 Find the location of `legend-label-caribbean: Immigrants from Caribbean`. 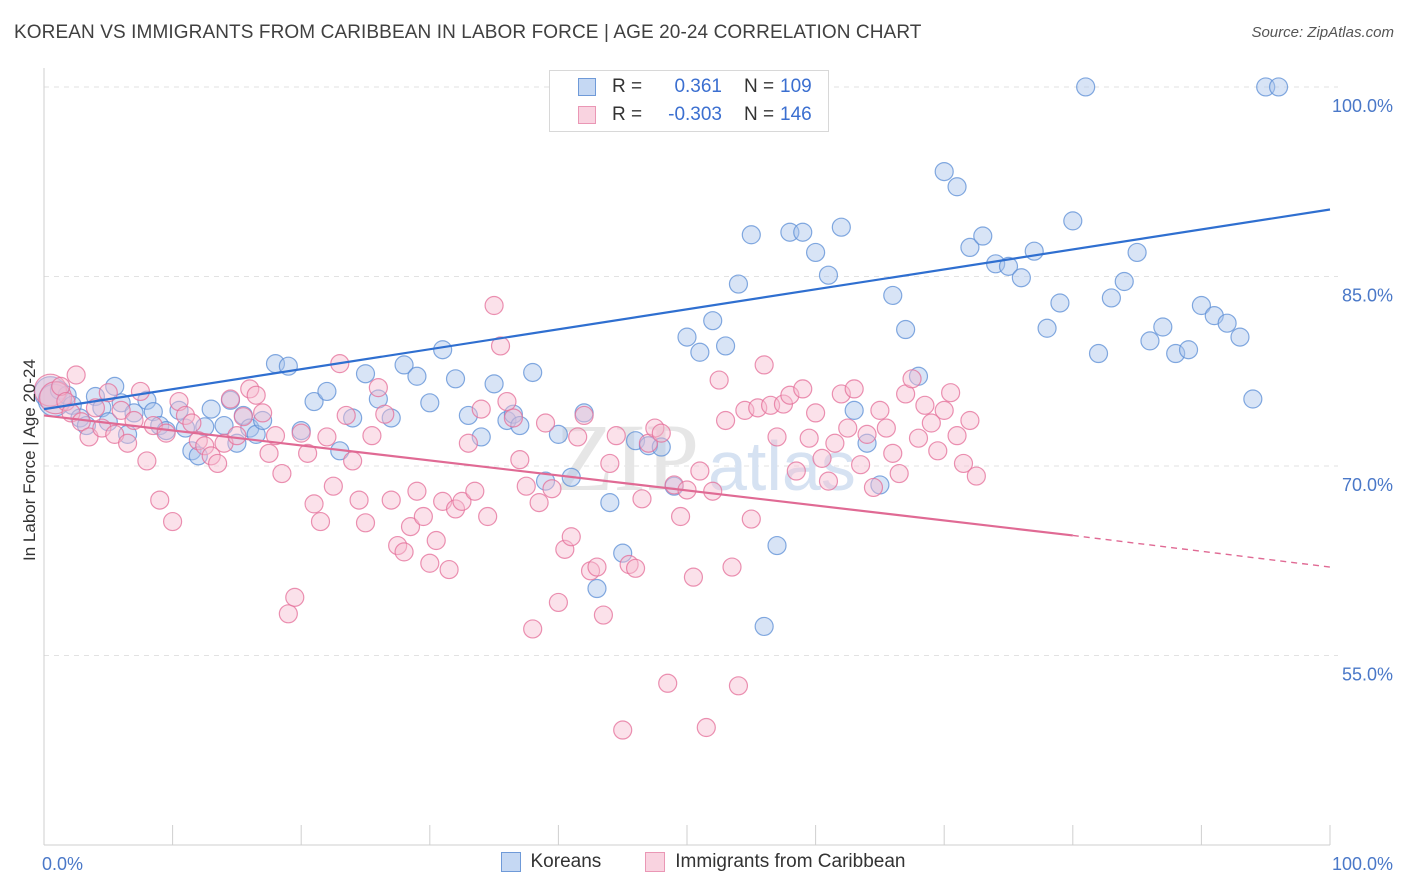

legend-label-caribbean: Immigrants from Caribbean is located at coordinates (790, 861).